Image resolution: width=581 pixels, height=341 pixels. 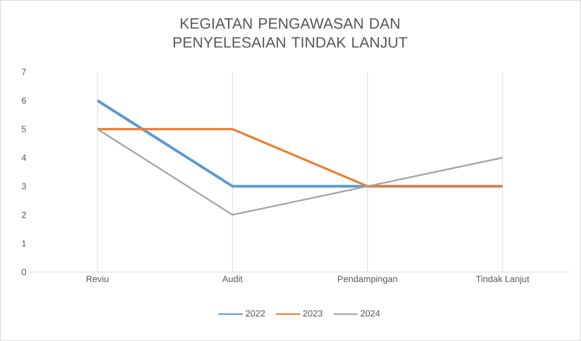 I want to click on y-tick-label: 2, so click(x=24, y=215).